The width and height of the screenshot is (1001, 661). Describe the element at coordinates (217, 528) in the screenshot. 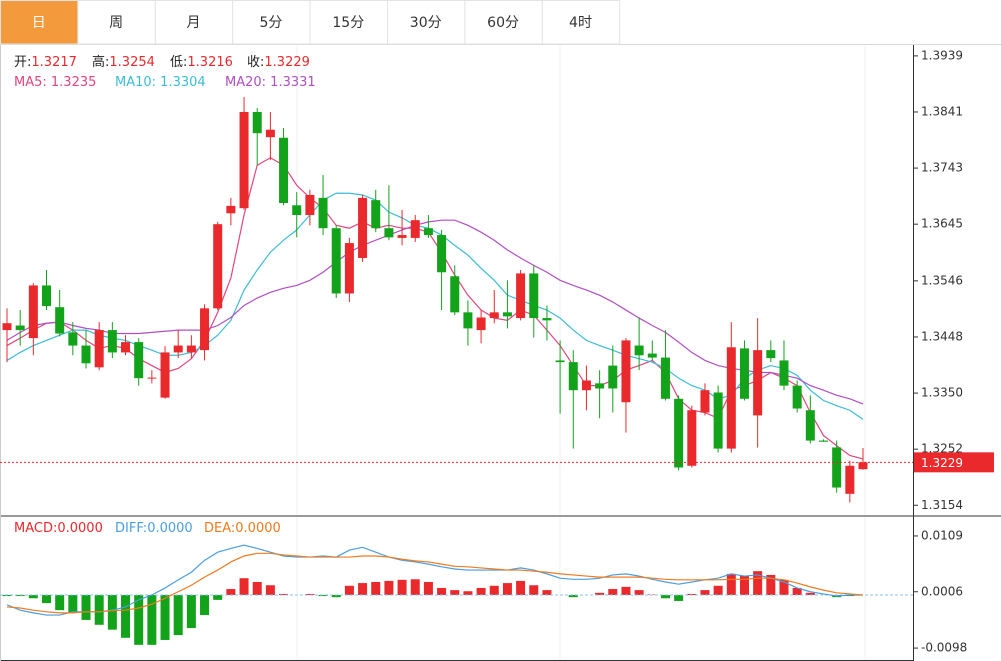

I see `macd-legend-name: DEA` at that location.